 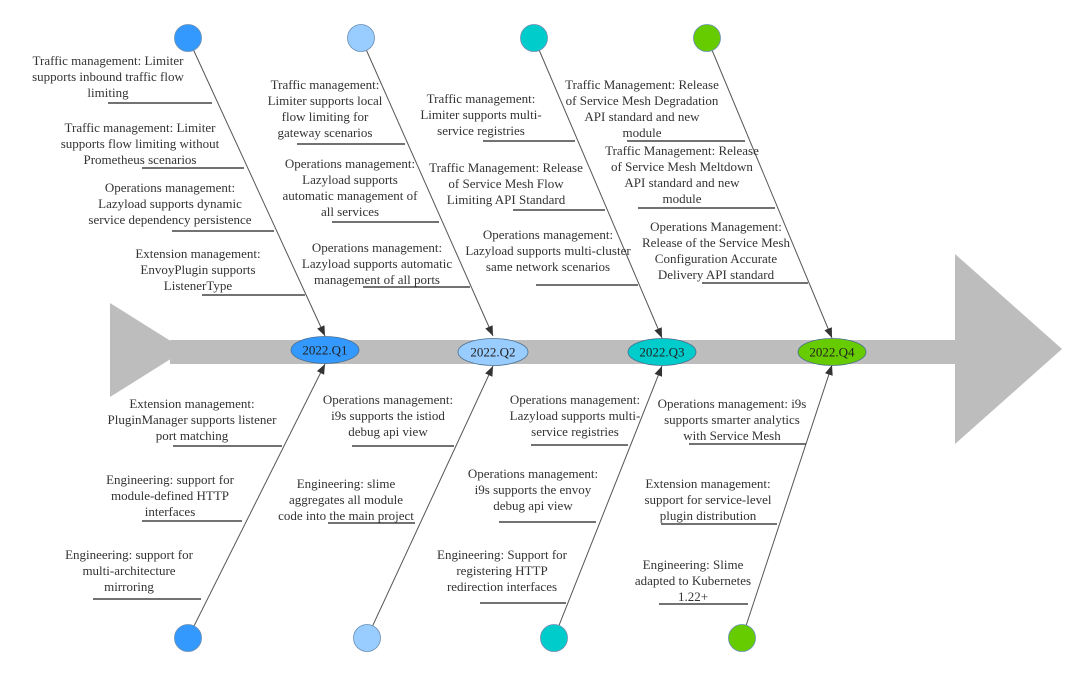 I want to click on q1-bottom-bone, so click(x=256, y=501).